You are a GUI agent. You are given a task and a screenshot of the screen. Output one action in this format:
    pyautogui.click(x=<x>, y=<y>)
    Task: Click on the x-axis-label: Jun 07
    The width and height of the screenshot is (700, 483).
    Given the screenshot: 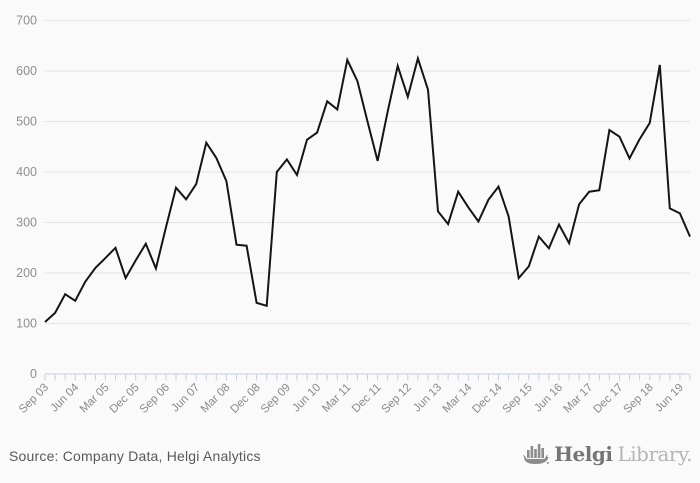 What is the action you would take?
    pyautogui.click(x=185, y=398)
    